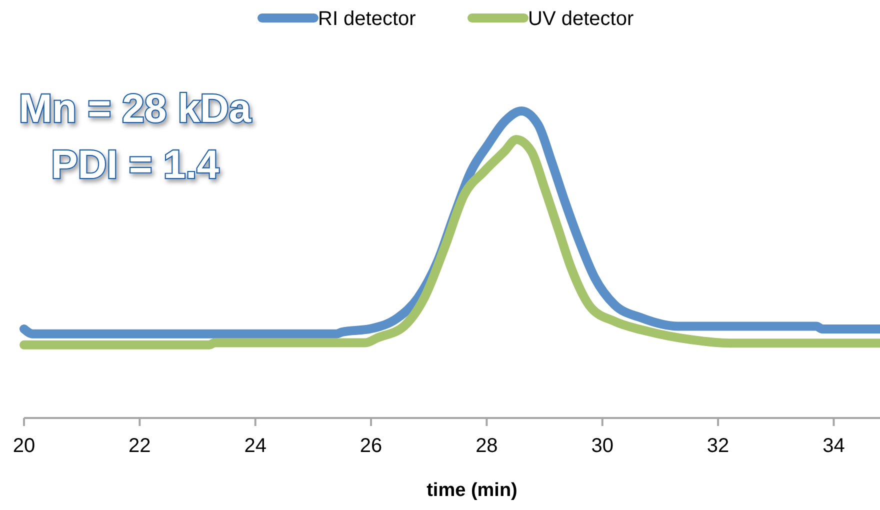  What do you see at coordinates (718, 446) in the screenshot?
I see `x-tick-label: 32` at bounding box center [718, 446].